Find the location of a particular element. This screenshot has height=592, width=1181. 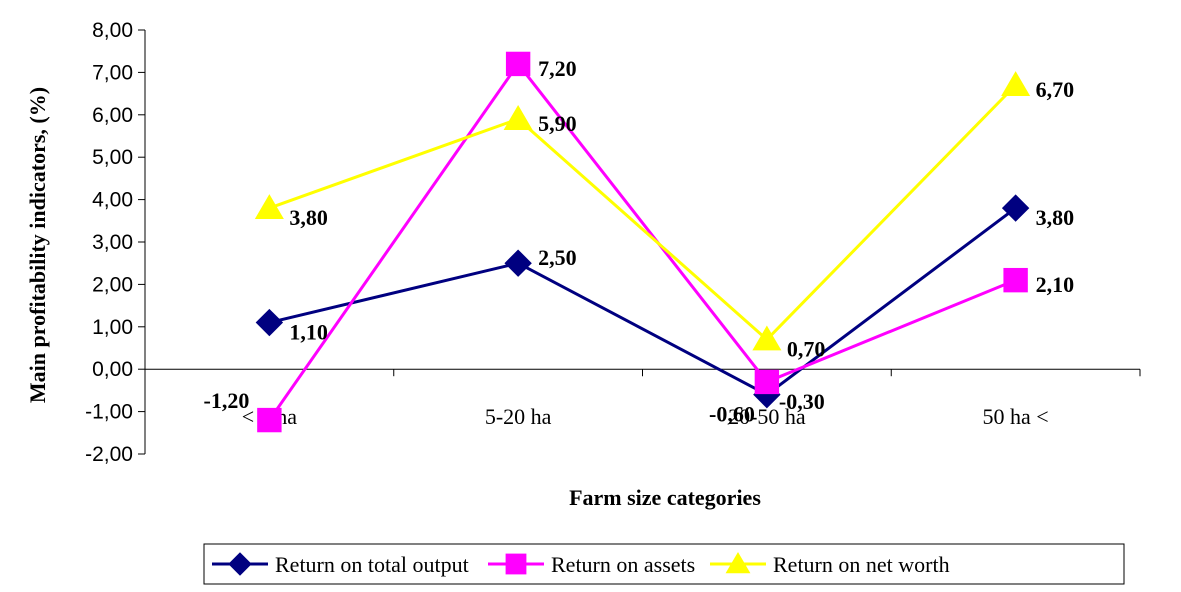

y-tick-label: 8,00 is located at coordinates (112, 30).